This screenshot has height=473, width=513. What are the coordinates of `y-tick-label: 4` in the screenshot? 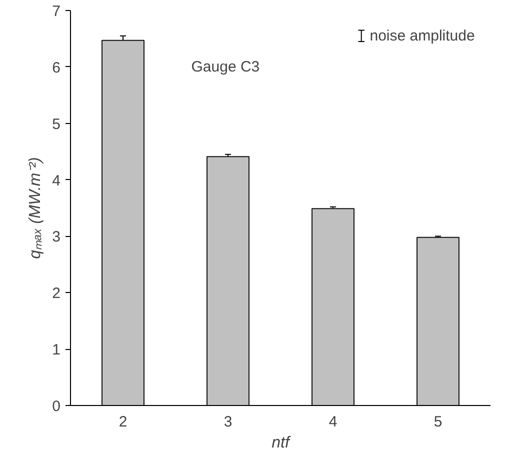 It's located at (56, 181).